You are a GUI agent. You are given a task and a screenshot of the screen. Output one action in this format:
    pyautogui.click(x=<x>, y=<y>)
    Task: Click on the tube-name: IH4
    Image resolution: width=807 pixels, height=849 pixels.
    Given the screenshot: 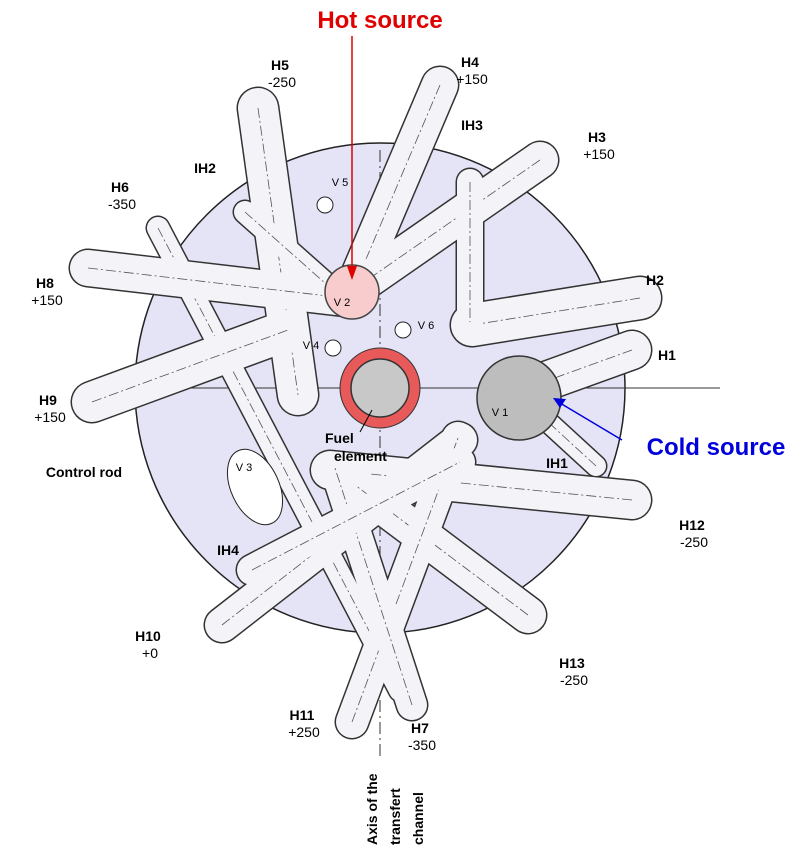 What is the action you would take?
    pyautogui.click(x=228, y=550)
    